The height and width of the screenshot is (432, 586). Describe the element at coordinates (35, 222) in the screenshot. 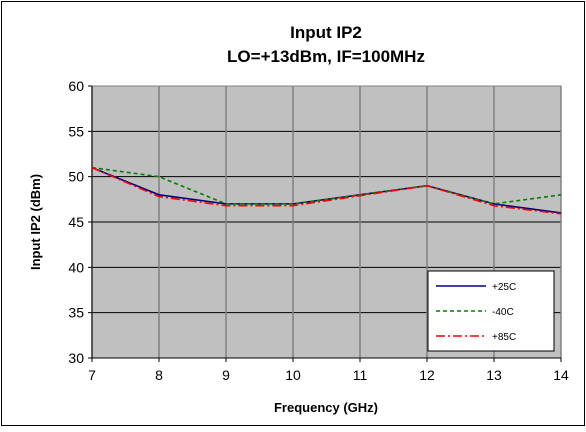

I see `y-axis-title: Input IP2 (dBm)` at that location.